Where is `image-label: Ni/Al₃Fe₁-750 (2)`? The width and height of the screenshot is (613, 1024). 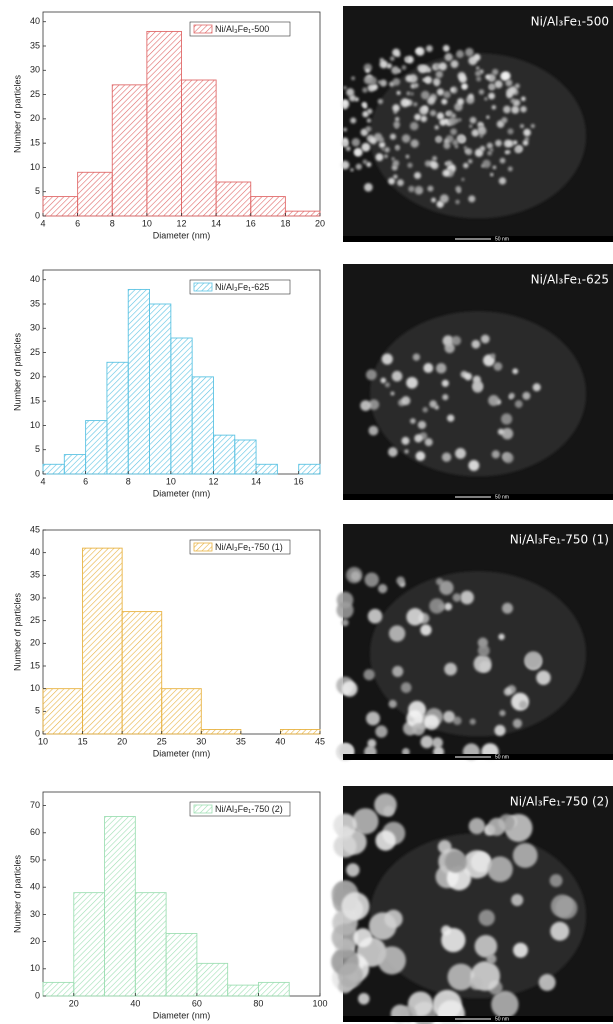
image-label: Ni/Al₃Fe₁-750 (2) is located at coordinates (559, 802).